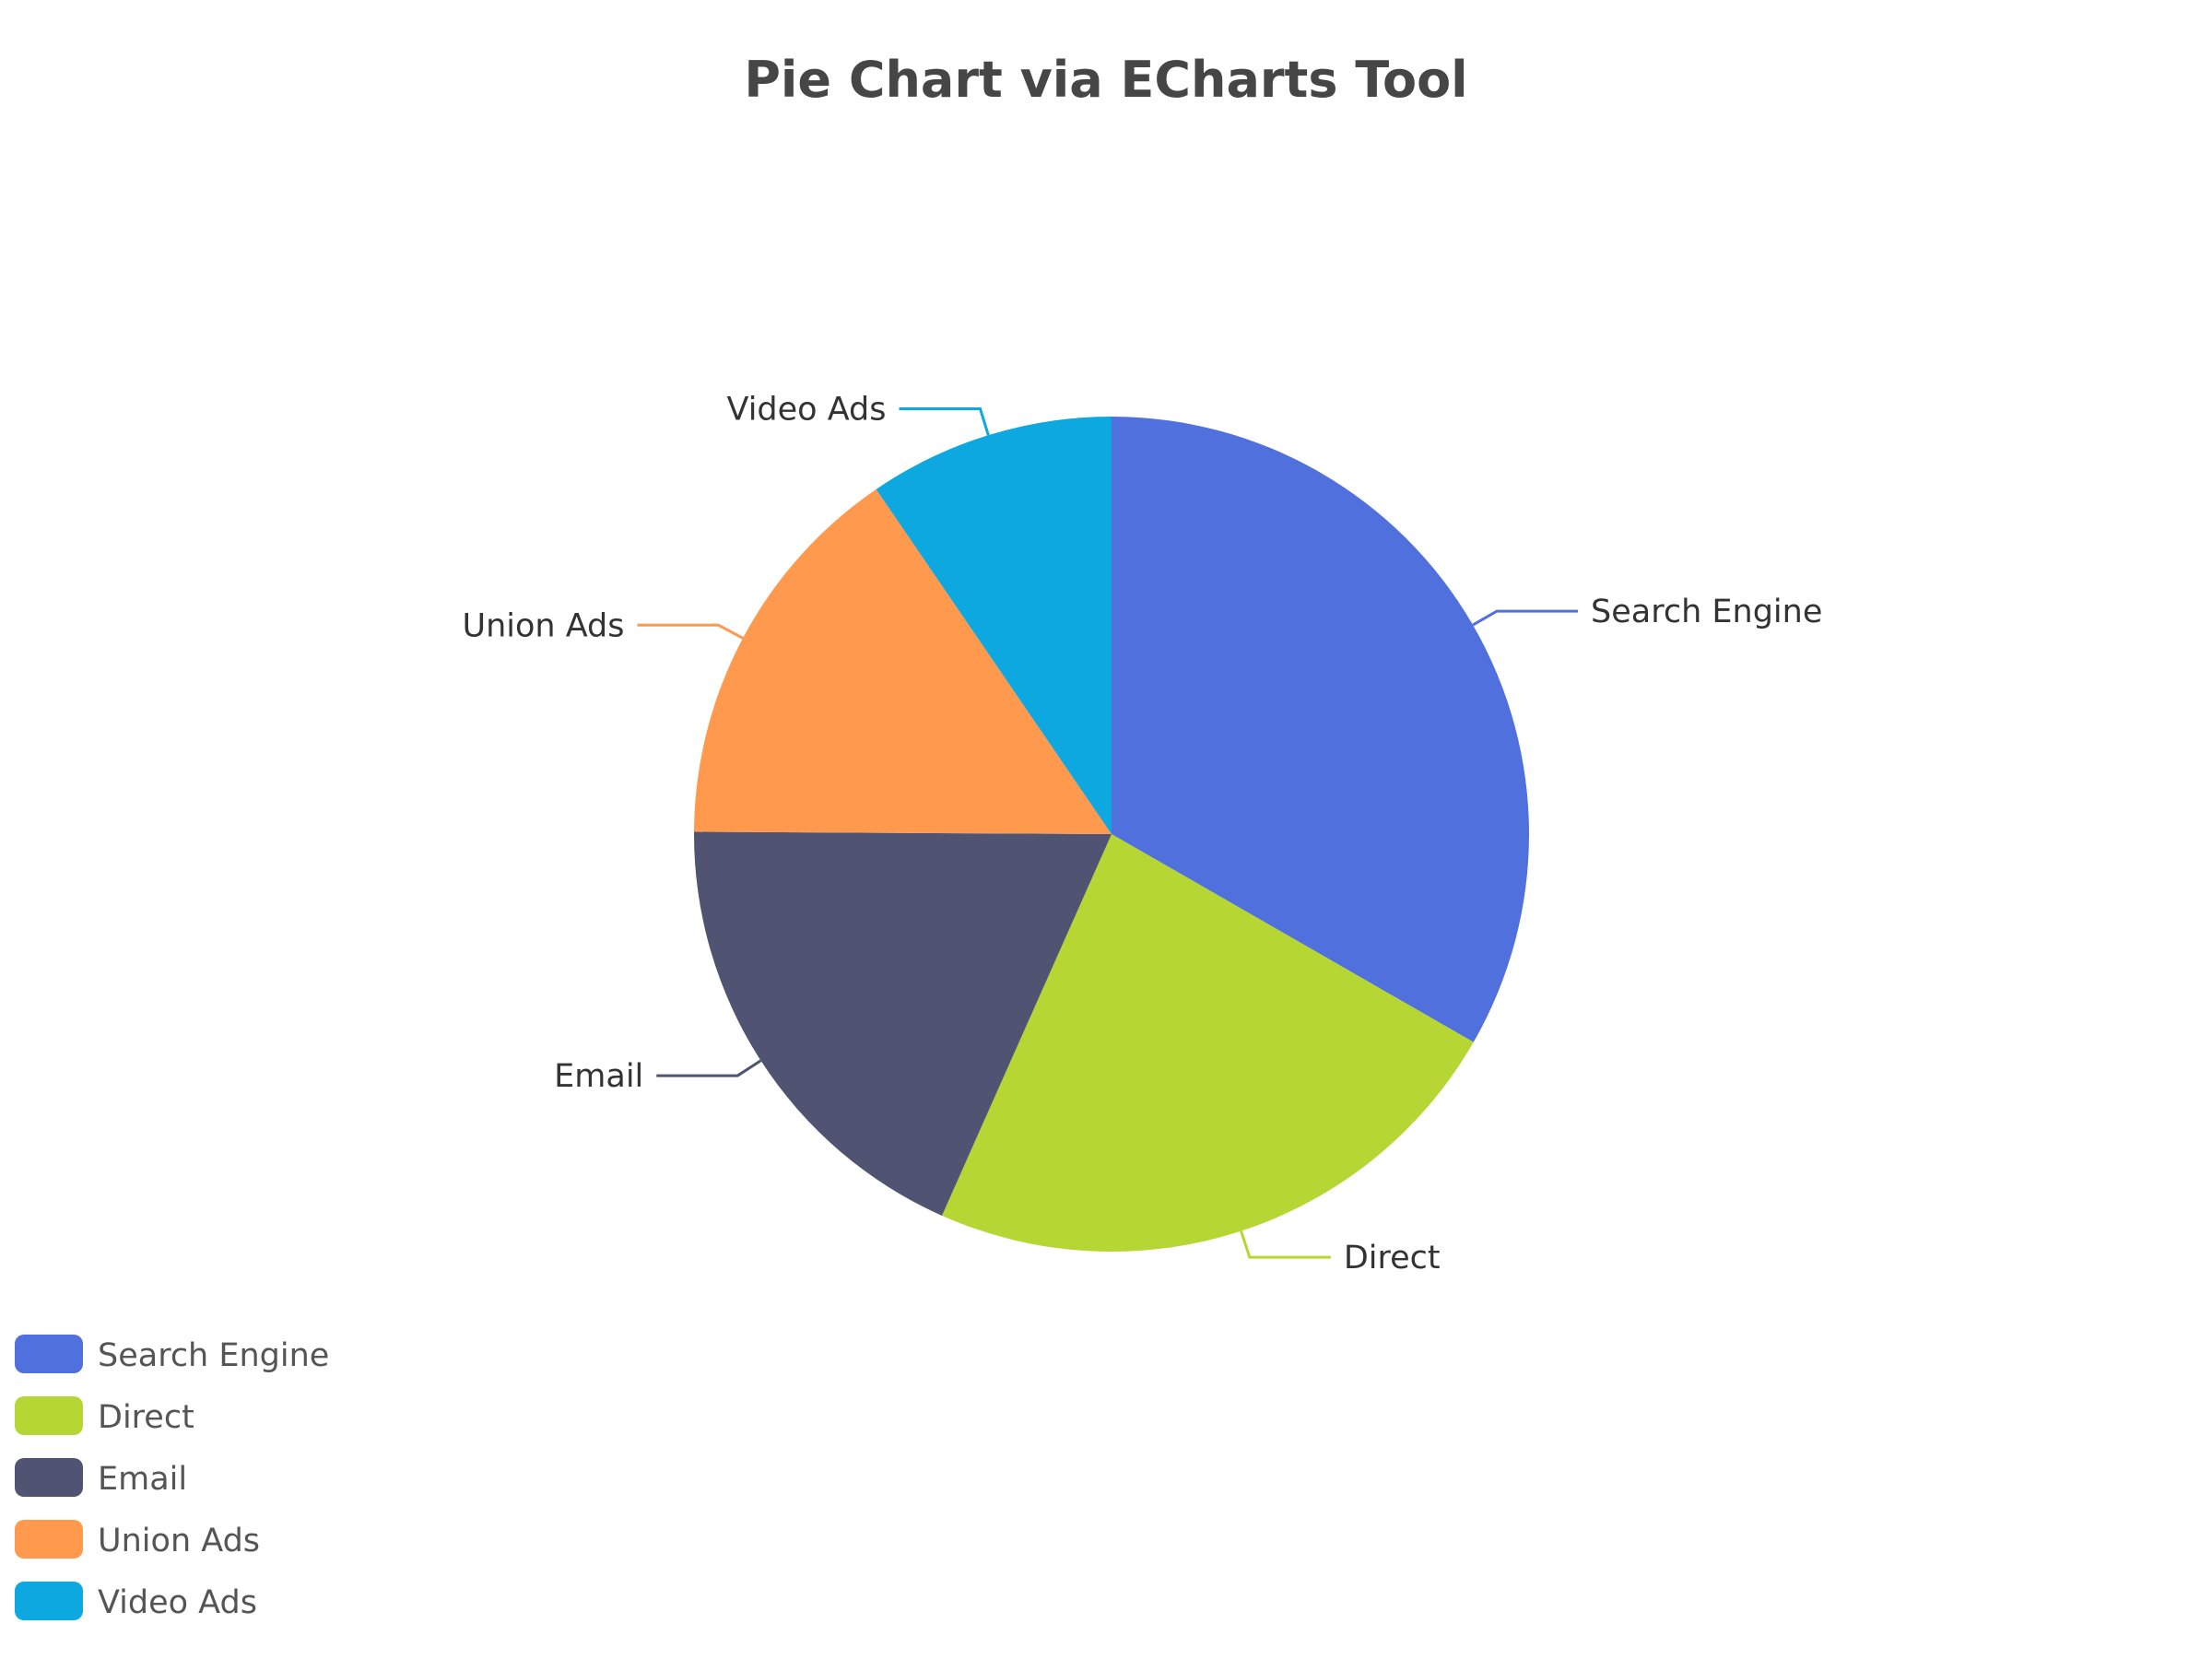 This screenshot has width=2212, height=1659. What do you see at coordinates (146, 1417) in the screenshot?
I see `legend-label-direct: Direct` at bounding box center [146, 1417].